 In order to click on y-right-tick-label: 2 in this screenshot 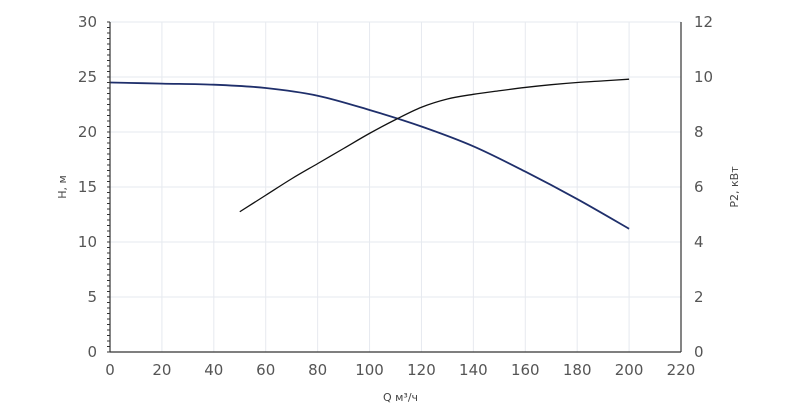, I will do `click(699, 297)`.